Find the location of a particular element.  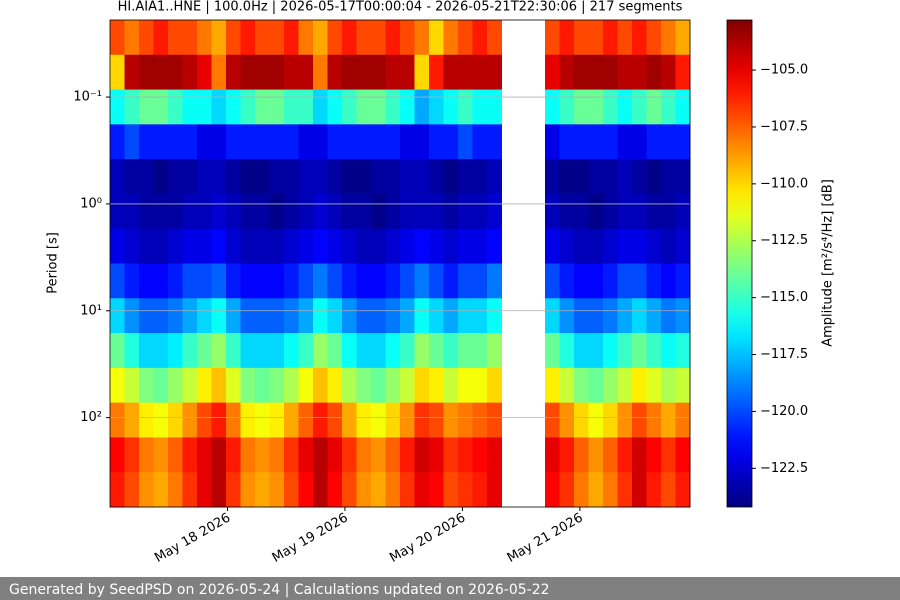

y-tick-label: 10¹ is located at coordinates (91, 310).